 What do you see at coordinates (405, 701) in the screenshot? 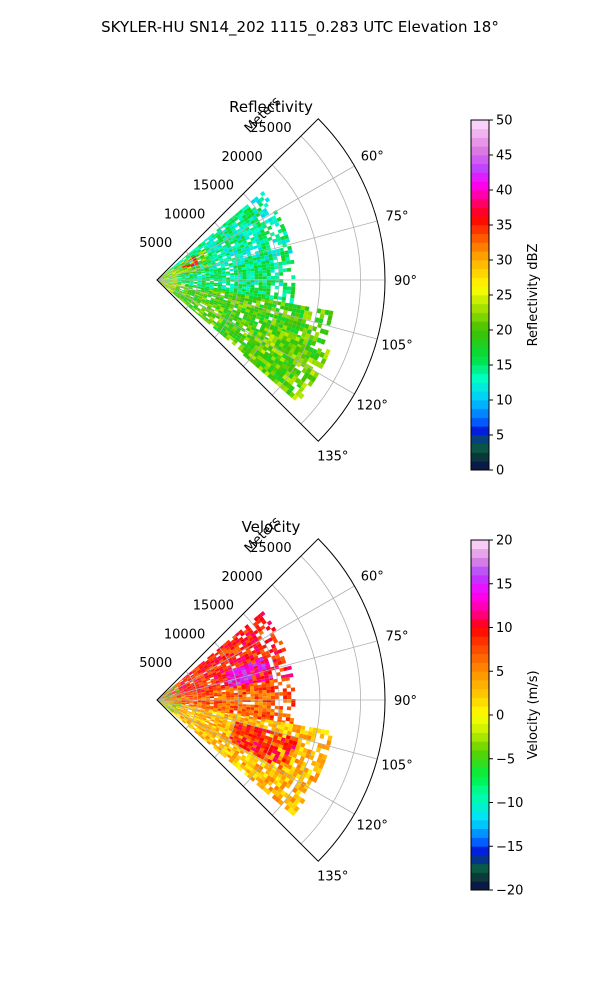
I see `azimuth-tick-label: 90°` at bounding box center [405, 701].